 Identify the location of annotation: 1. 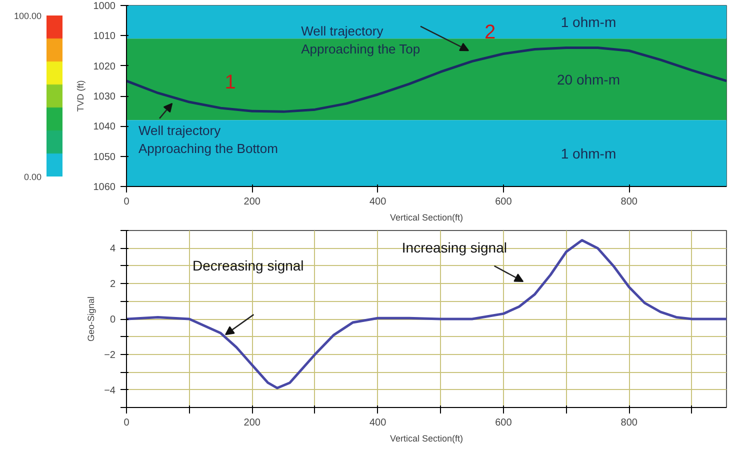
(230, 83).